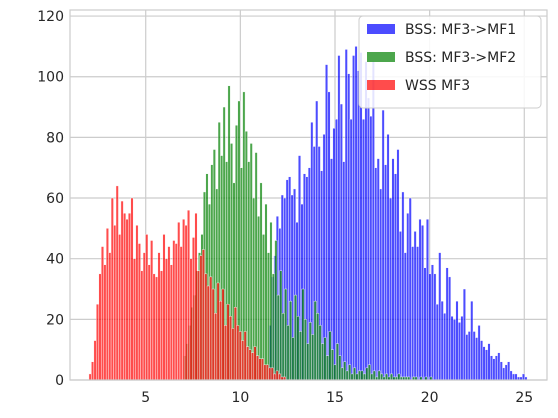 This screenshot has height=418, width=558. Describe the element at coordinates (437, 86) in the screenshot. I see `legend-label: WSS MF3` at that location.